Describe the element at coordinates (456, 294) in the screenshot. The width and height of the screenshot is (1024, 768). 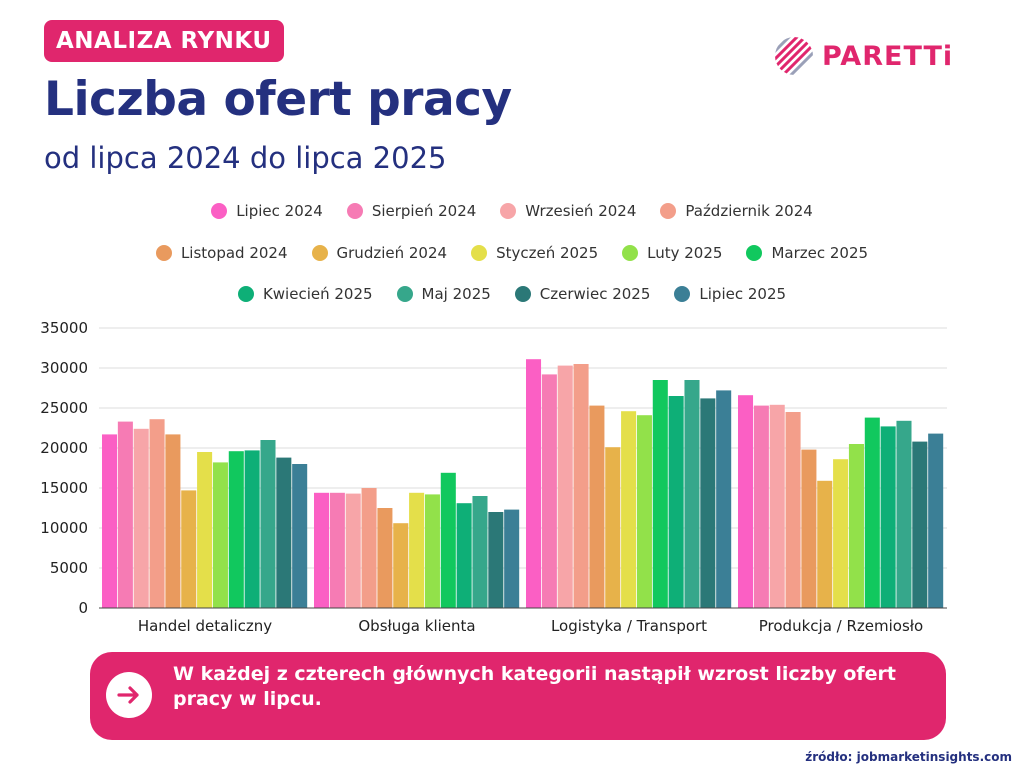
I see `legend-label: Maj 2025` at that location.